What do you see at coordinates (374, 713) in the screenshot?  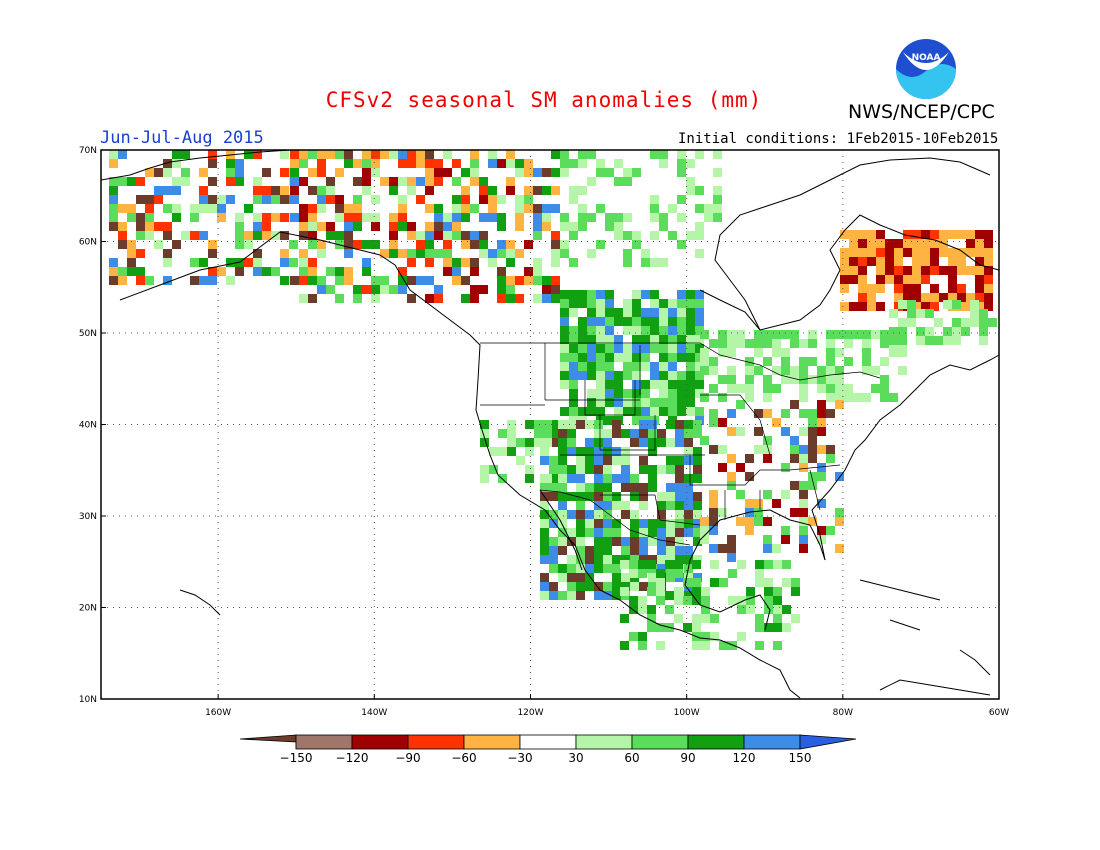 I see `lon-tick-label: 140W` at bounding box center [374, 713].